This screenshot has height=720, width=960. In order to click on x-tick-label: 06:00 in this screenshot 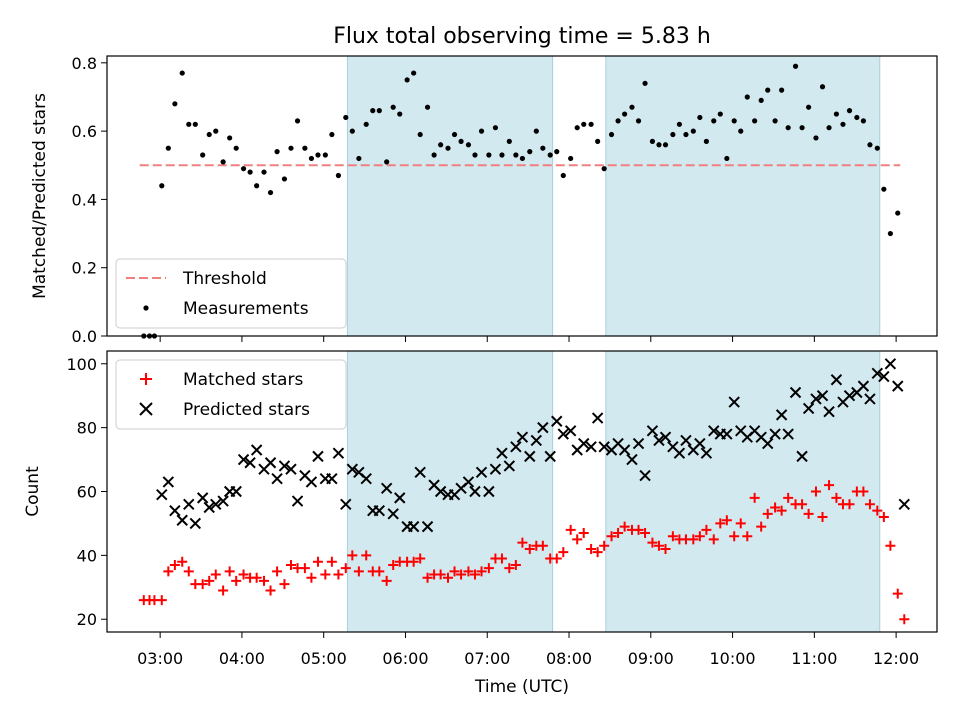, I will do `click(405, 658)`.